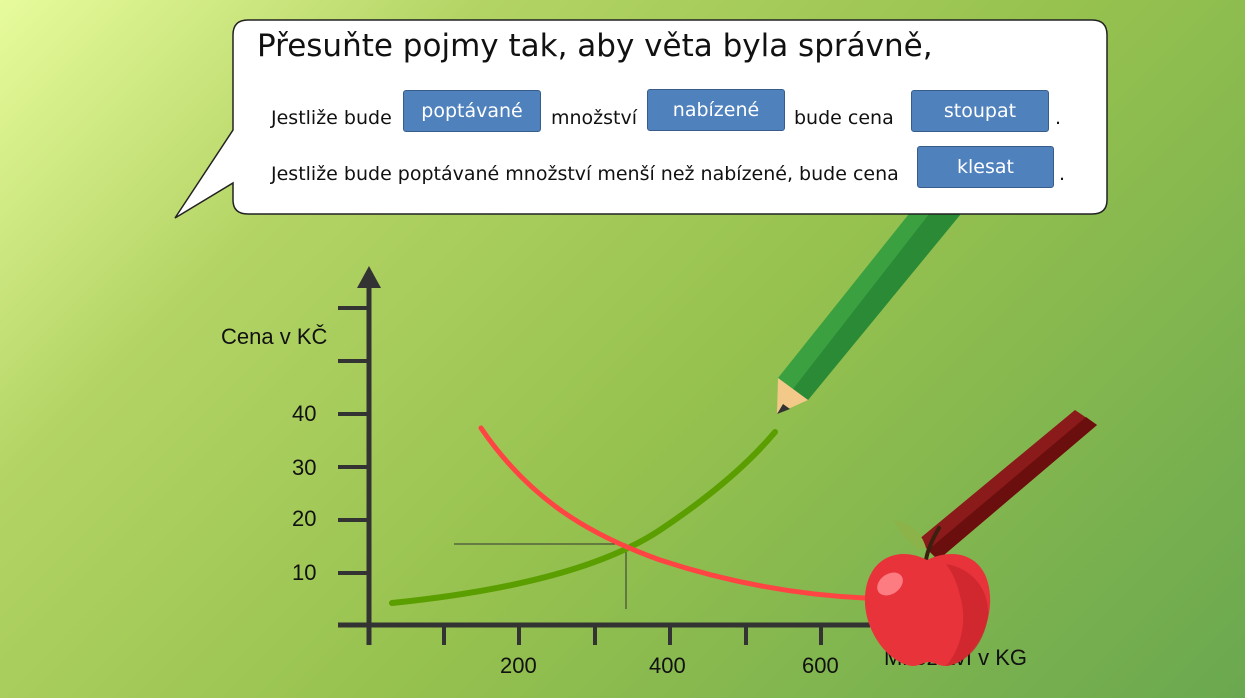 The width and height of the screenshot is (1245, 698). What do you see at coordinates (985, 167) in the screenshot?
I see `chip-klesat: klesat` at bounding box center [985, 167].